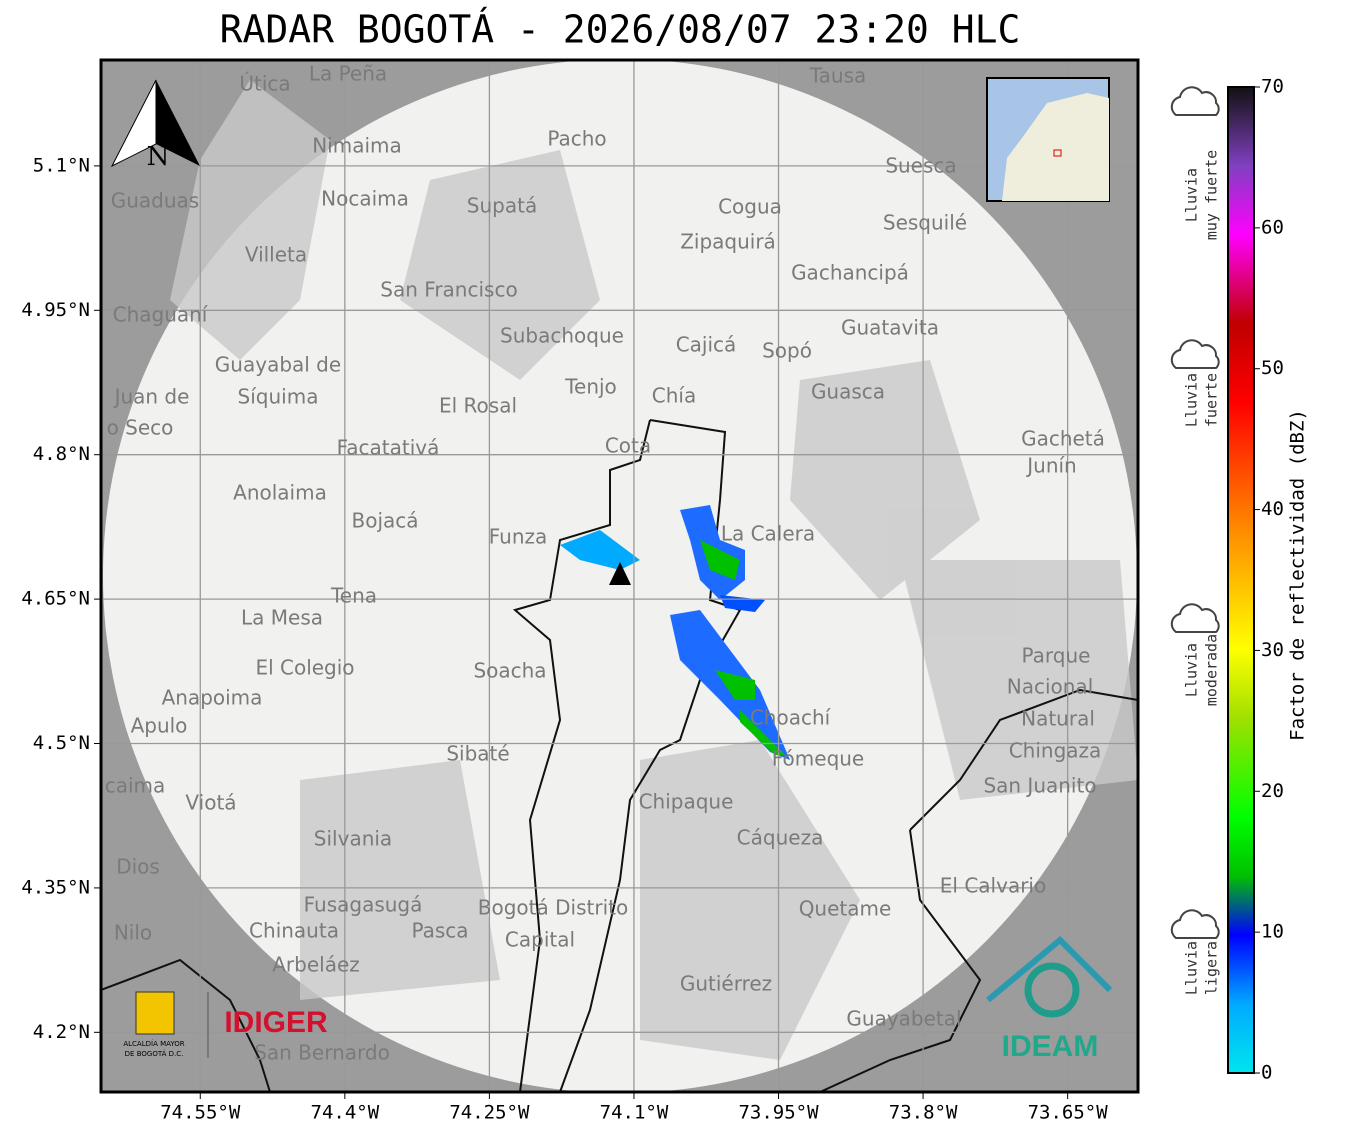 The height and width of the screenshot is (1139, 1349). What do you see at coordinates (278, 365) in the screenshot?
I see `place-label: Guayabal de` at bounding box center [278, 365].